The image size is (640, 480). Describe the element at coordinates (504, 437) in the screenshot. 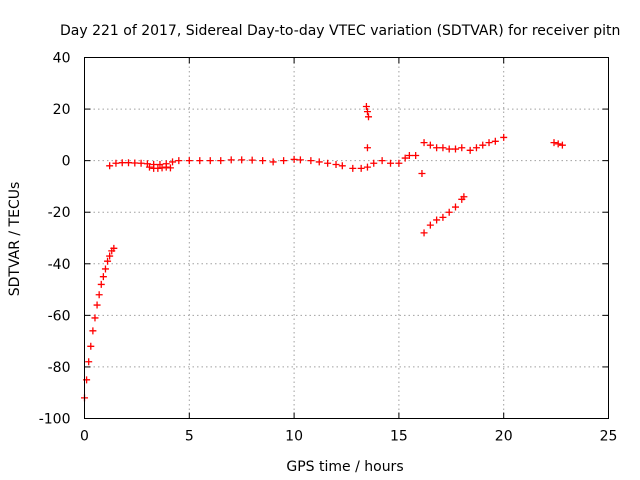

I see `x-tick-label: 20` at that location.